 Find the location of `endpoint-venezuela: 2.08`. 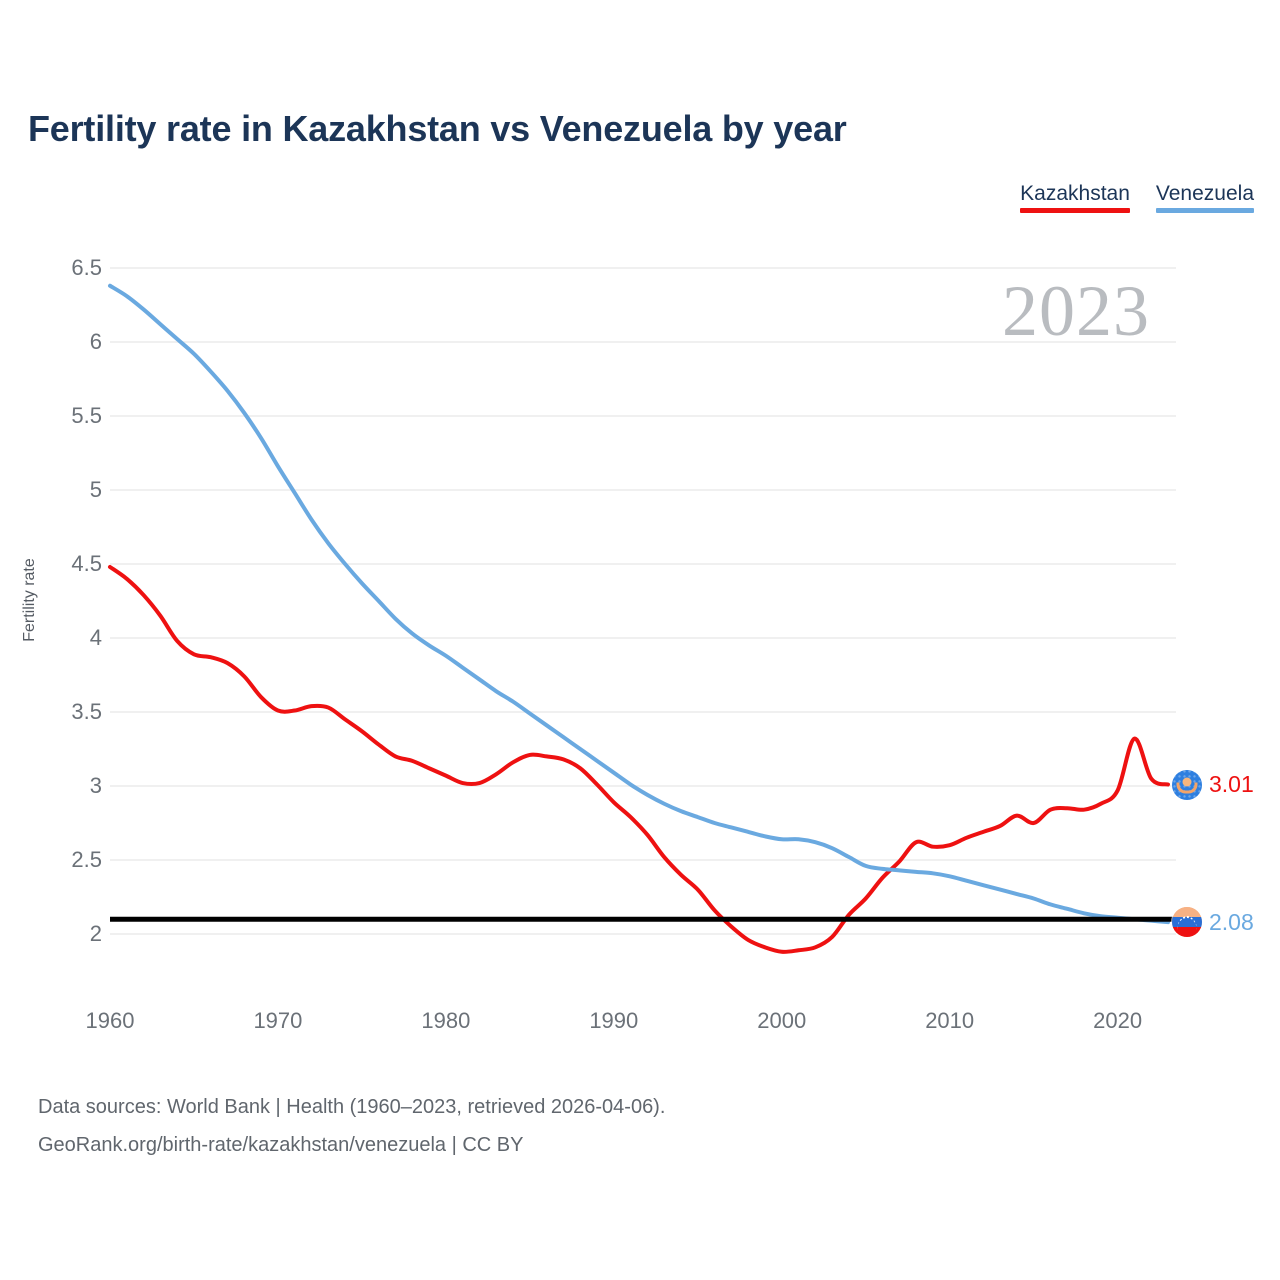

endpoint-venezuela: 2.08 is located at coordinates (1213, 922).